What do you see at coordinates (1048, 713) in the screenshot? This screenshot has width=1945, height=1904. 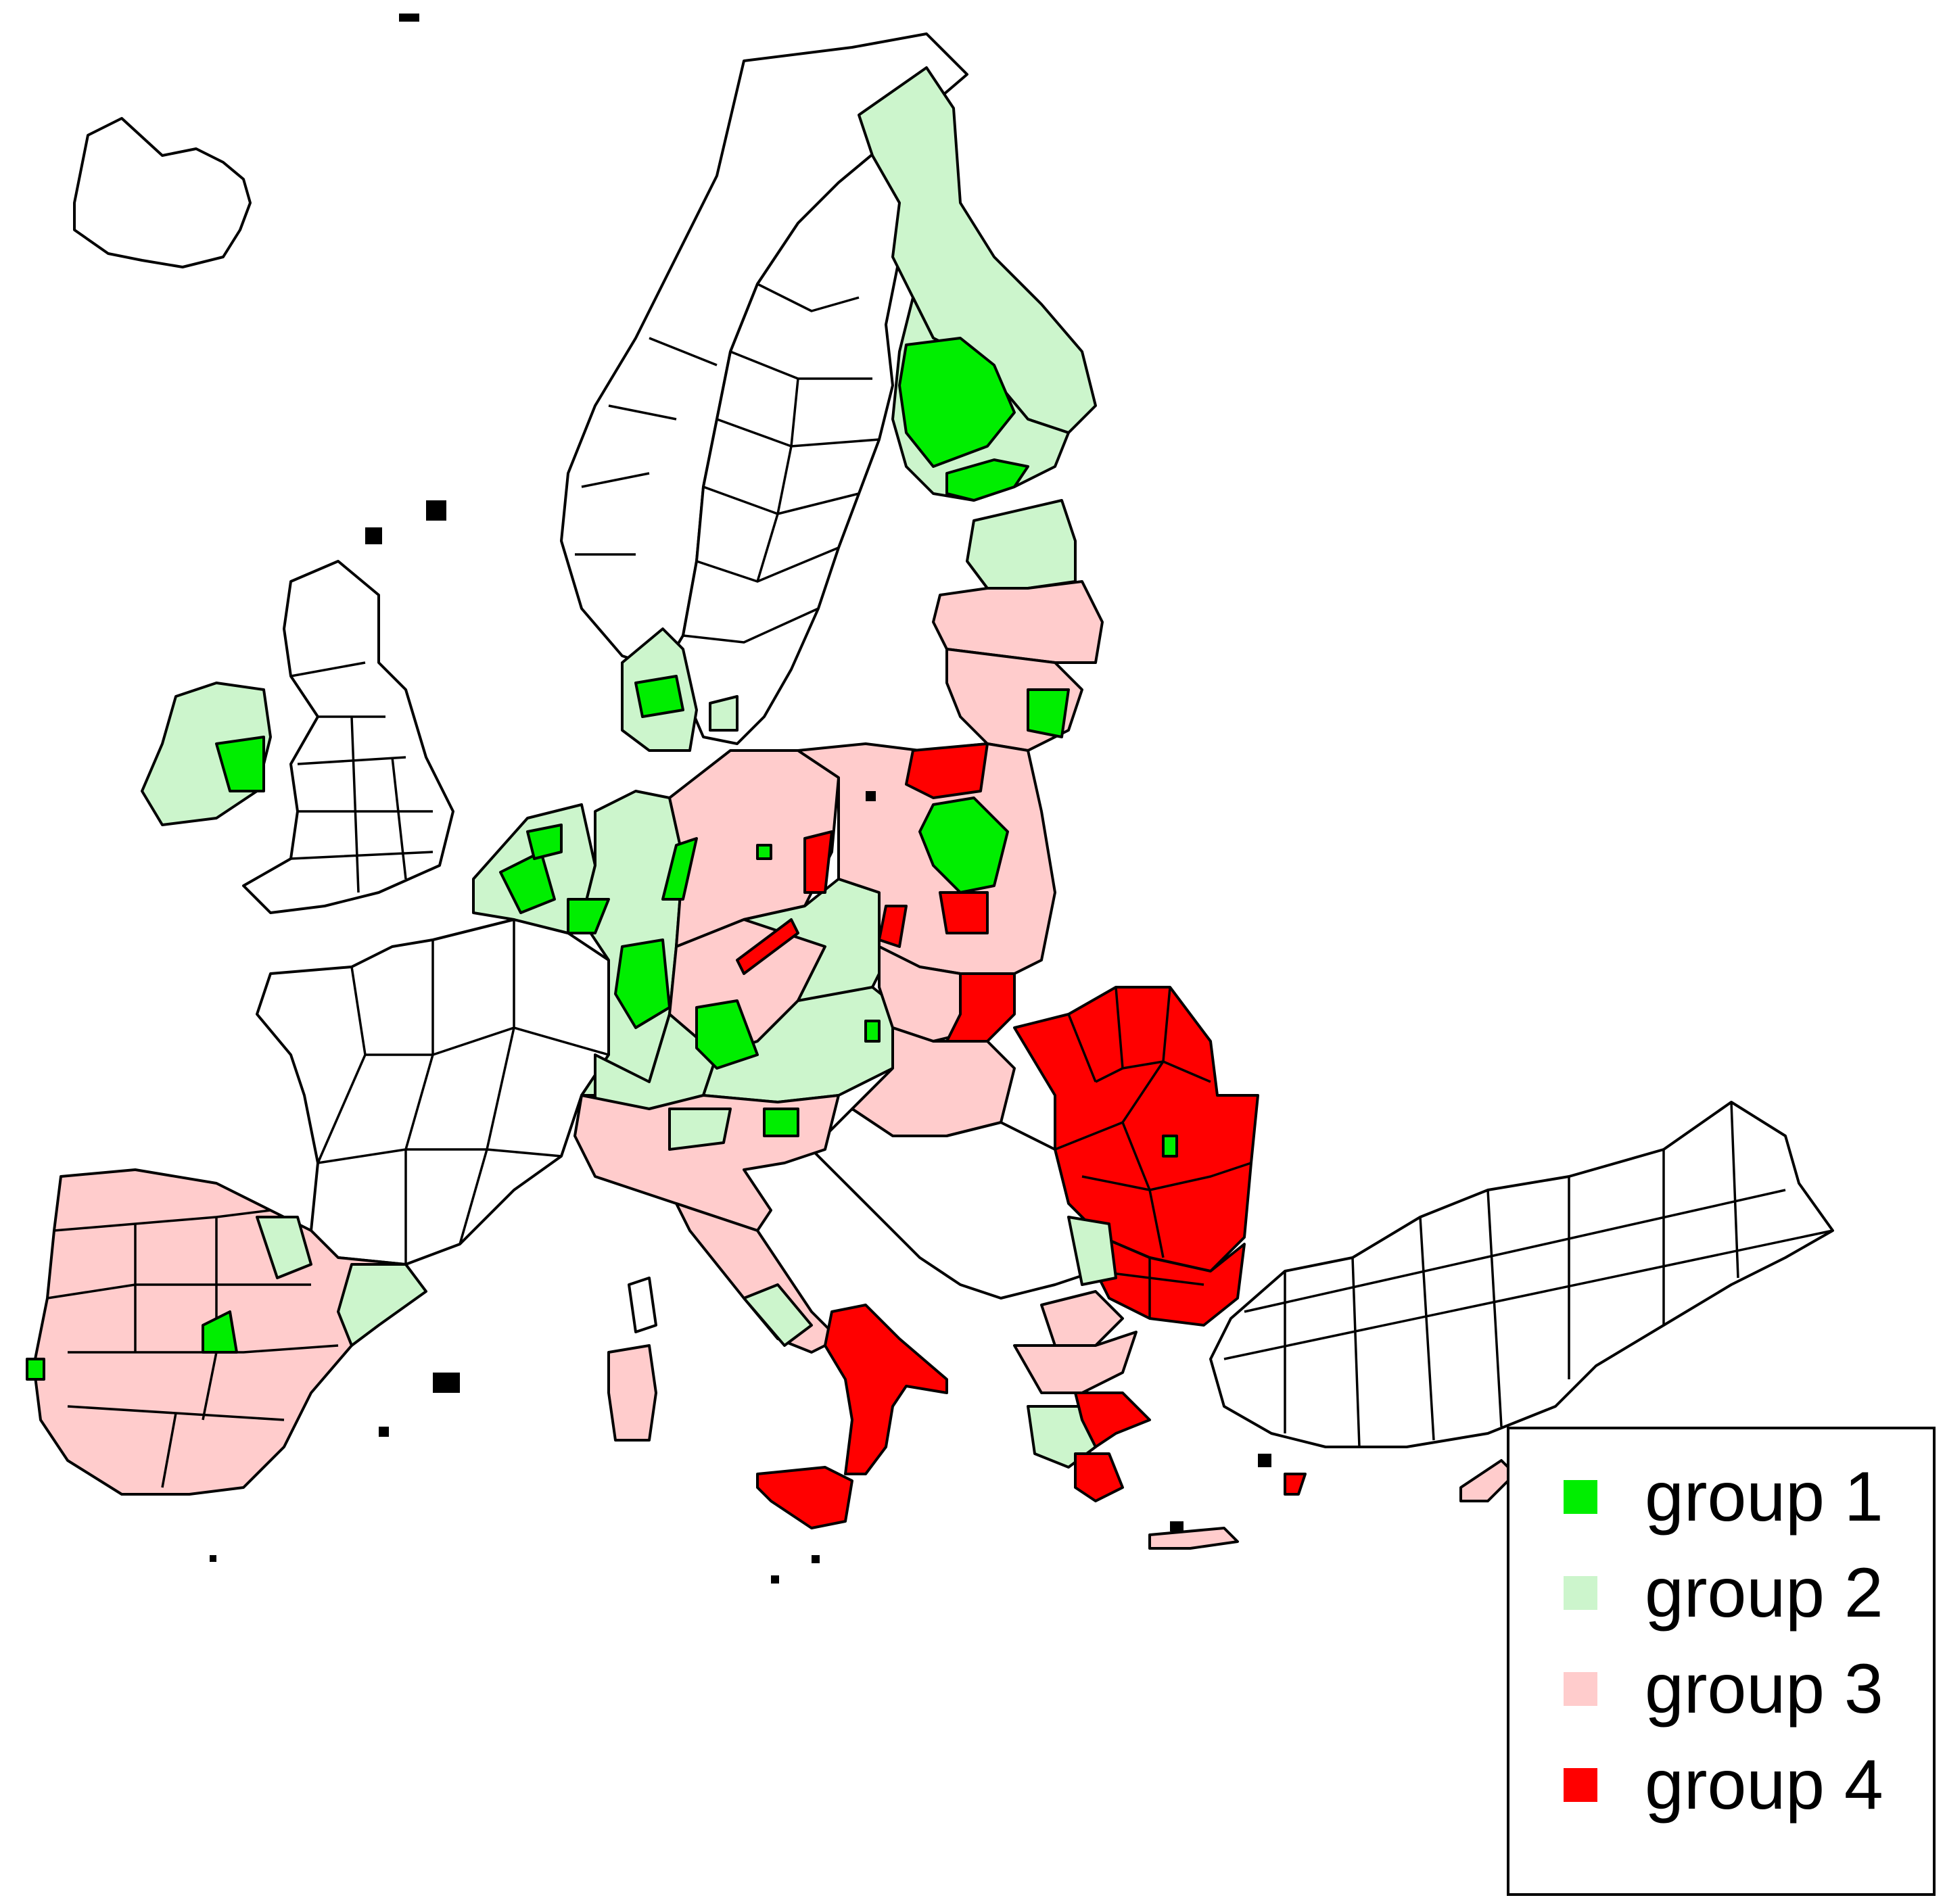 I see `region-lithuania-vilnius` at bounding box center [1048, 713].